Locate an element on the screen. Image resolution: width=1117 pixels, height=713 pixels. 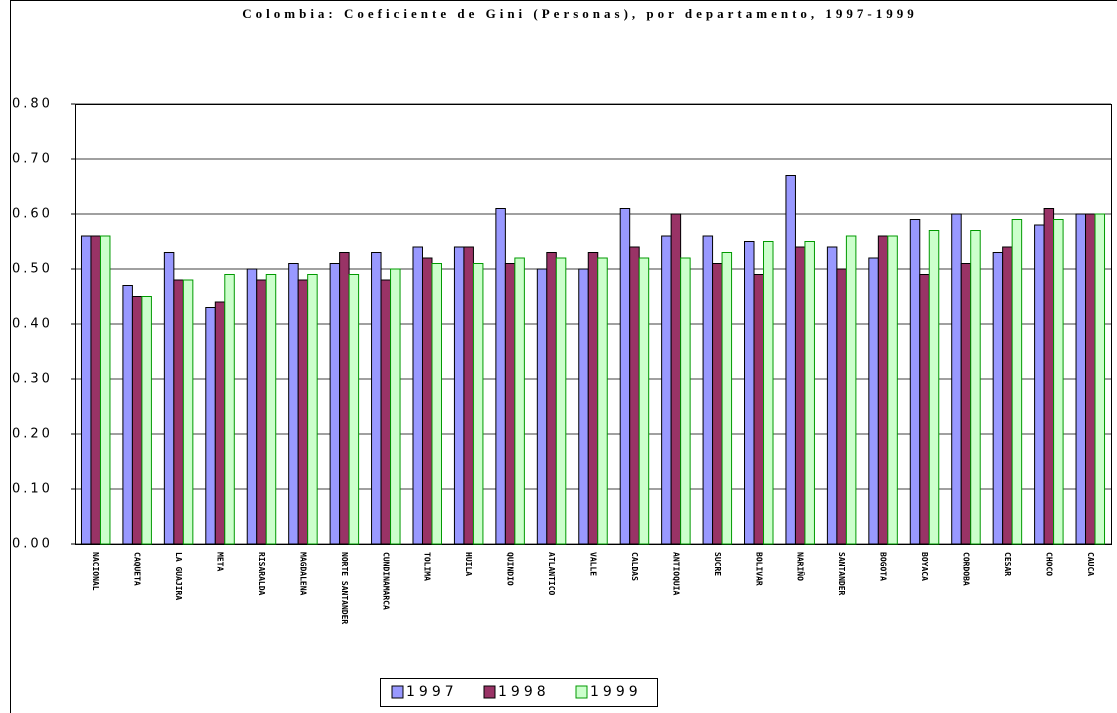
x-tick-label: BOGOTA is located at coordinates (883, 566).